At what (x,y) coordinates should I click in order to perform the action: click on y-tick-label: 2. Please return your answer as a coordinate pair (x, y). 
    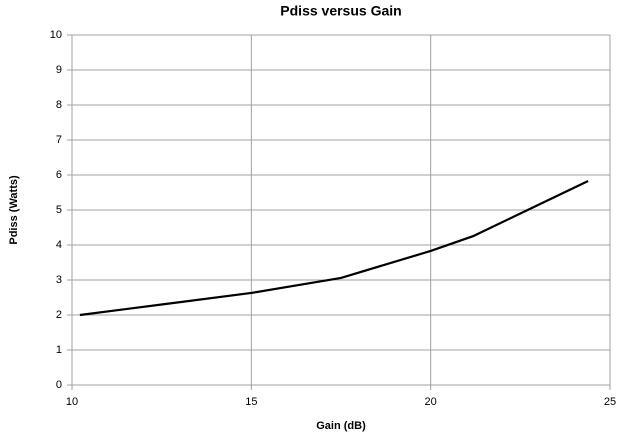
    Looking at the image, I should click on (59, 315).